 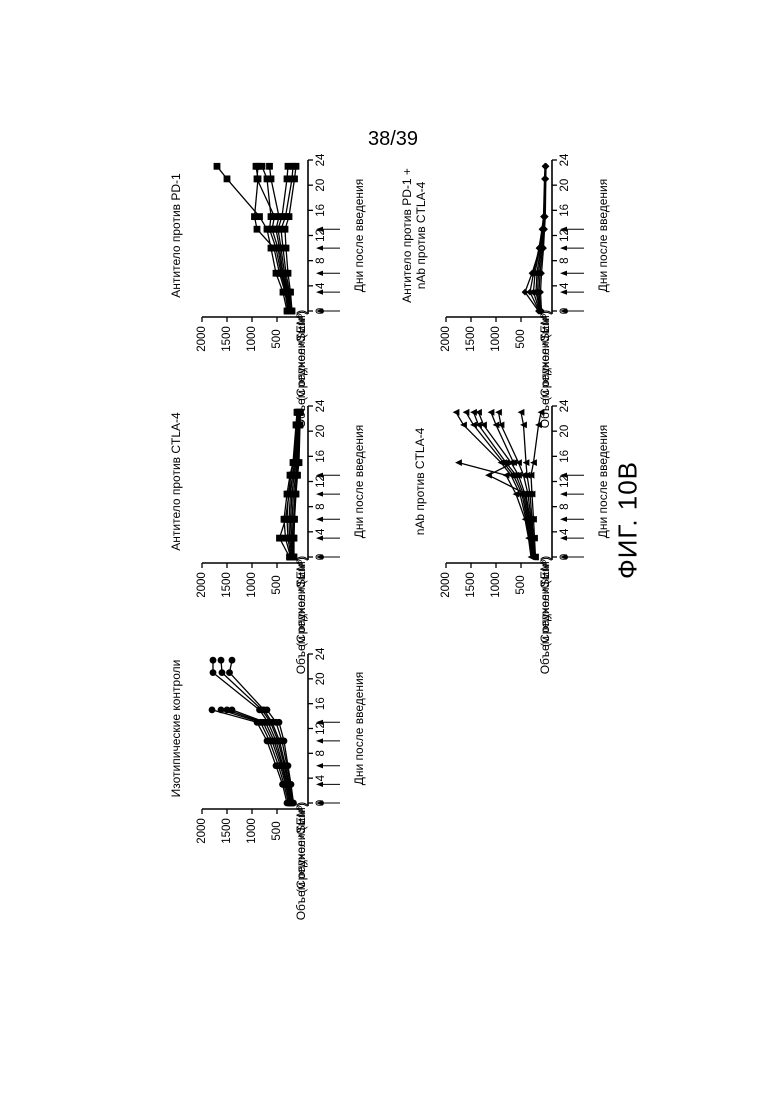 I want to click on figure-label: ФИГ. 10В, so click(x=628, y=520).